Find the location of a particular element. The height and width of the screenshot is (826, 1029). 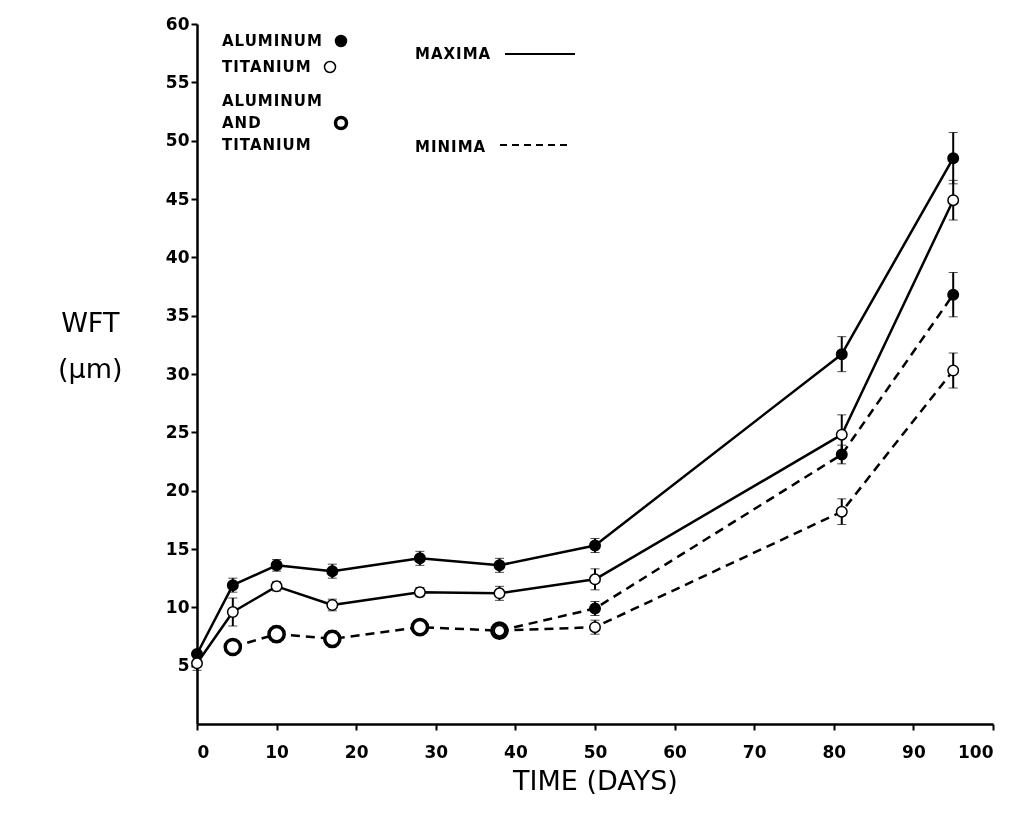

x-tick-label: 90 is located at coordinates (914, 751).